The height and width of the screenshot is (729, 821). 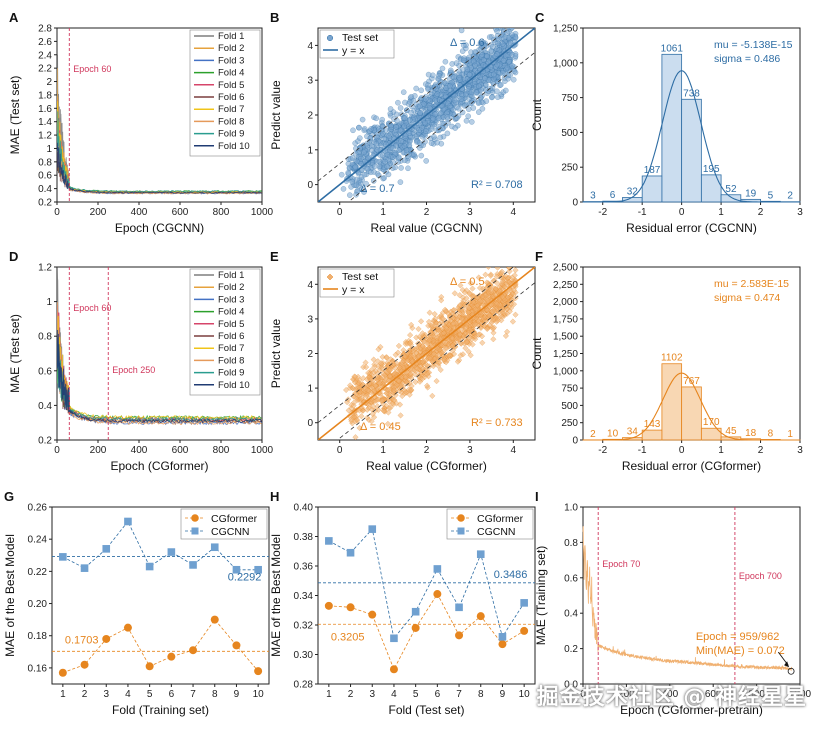 What do you see at coordinates (537, 496) in the screenshot?
I see `panel-letter: I` at bounding box center [537, 496].